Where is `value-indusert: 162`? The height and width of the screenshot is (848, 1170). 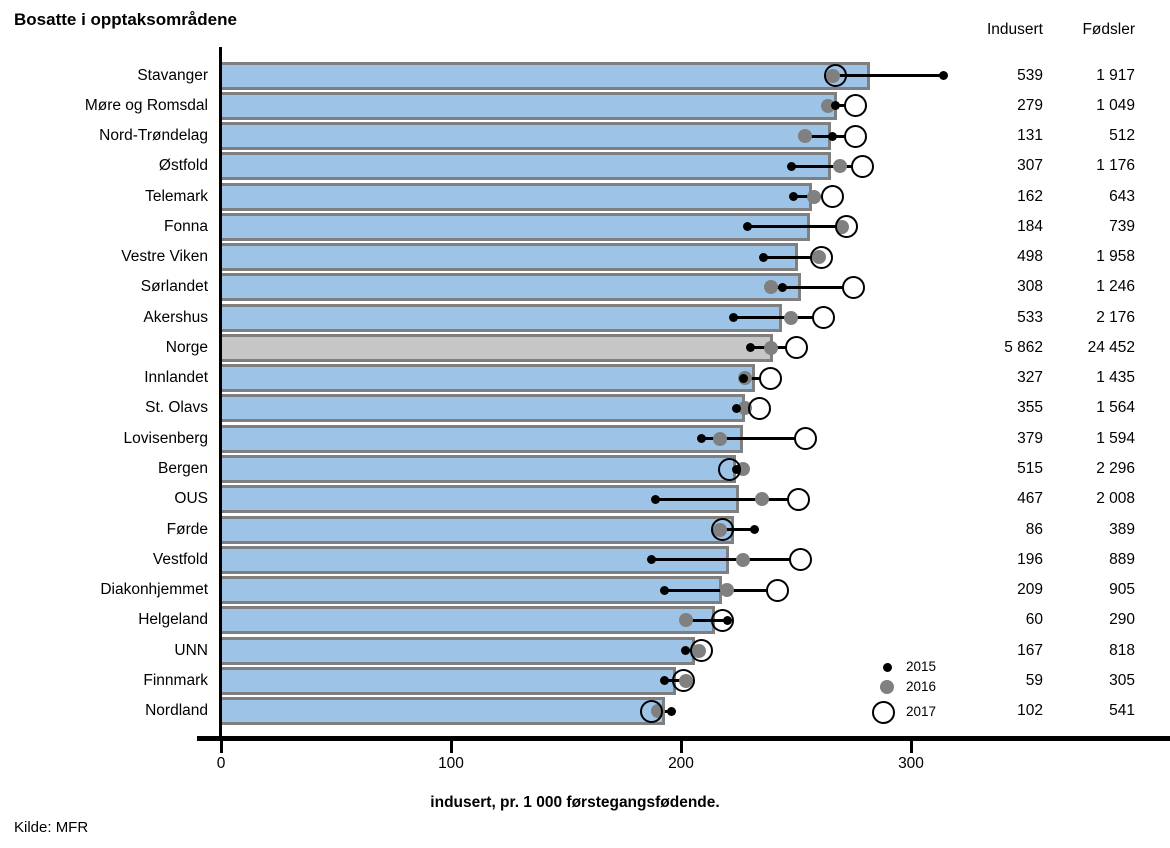
value-indusert: 162 is located at coordinates (1030, 196).